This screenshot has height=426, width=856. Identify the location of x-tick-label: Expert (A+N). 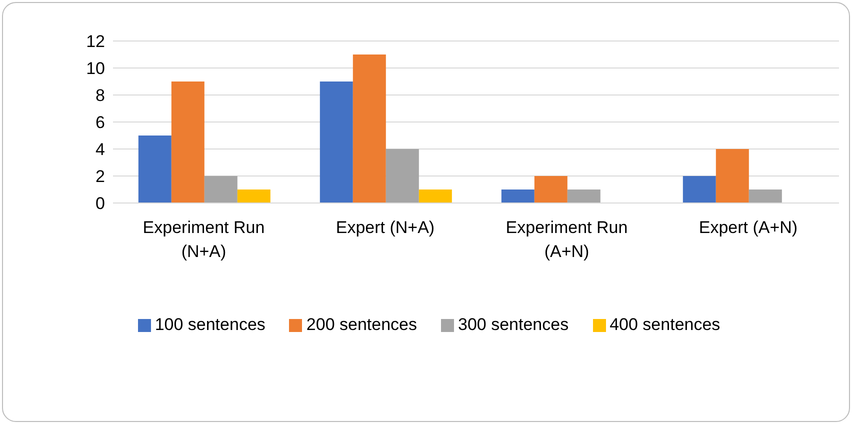
(748, 227).